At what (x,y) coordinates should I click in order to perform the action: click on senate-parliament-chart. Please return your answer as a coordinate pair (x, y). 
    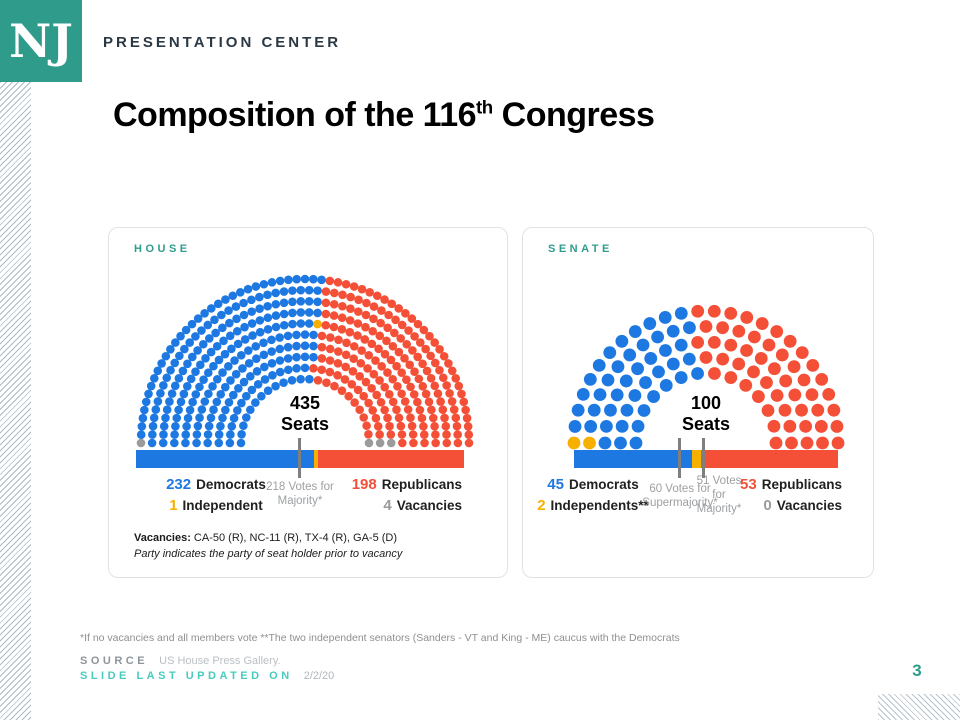
    Looking at the image, I should click on (706, 377).